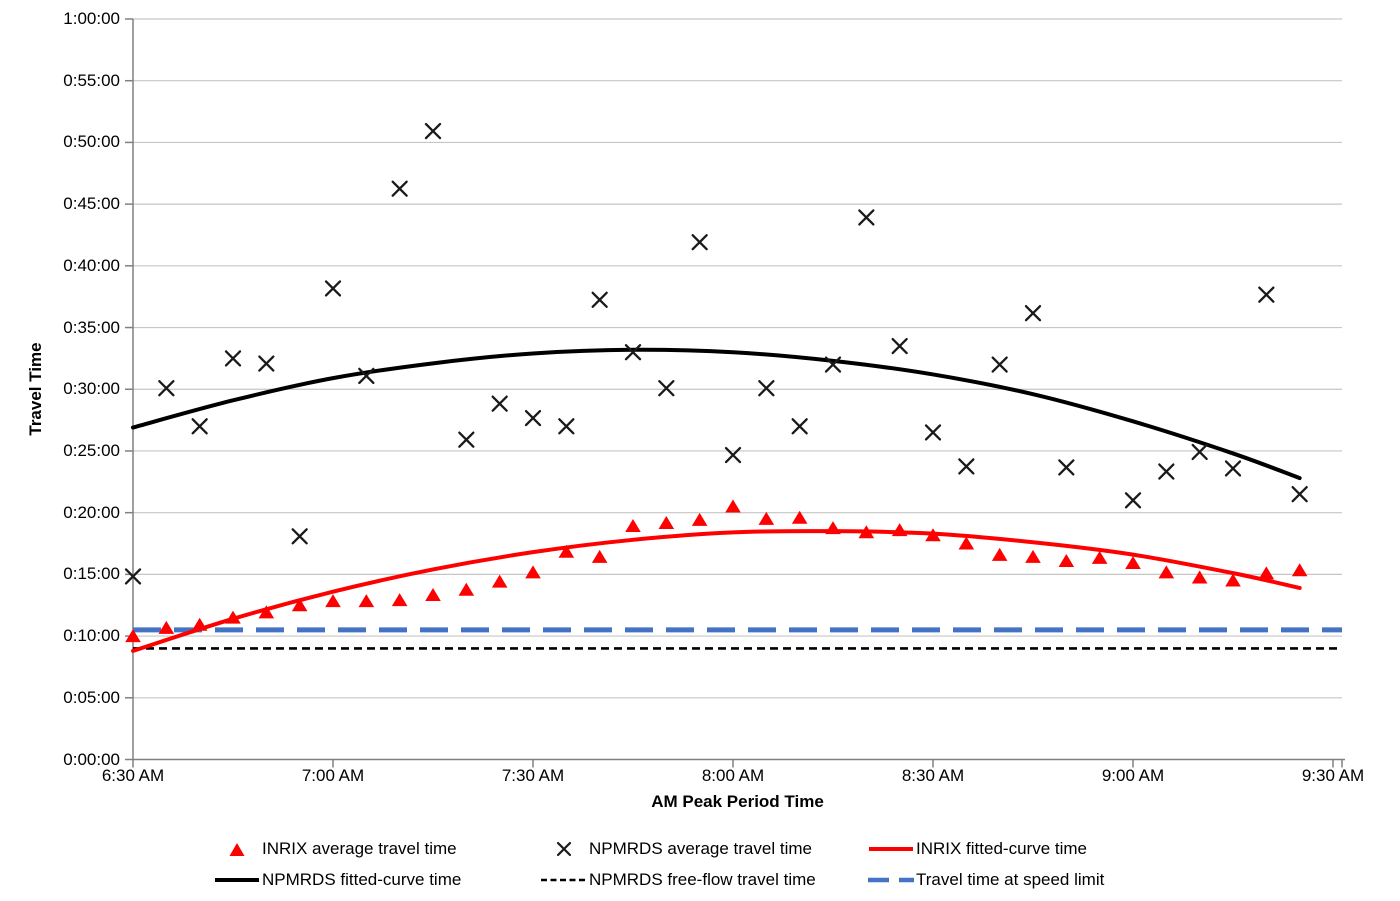 The width and height of the screenshot is (1400, 901). What do you see at coordinates (91, 574) in the screenshot?
I see `y-tick-label: 0:15:00` at bounding box center [91, 574].